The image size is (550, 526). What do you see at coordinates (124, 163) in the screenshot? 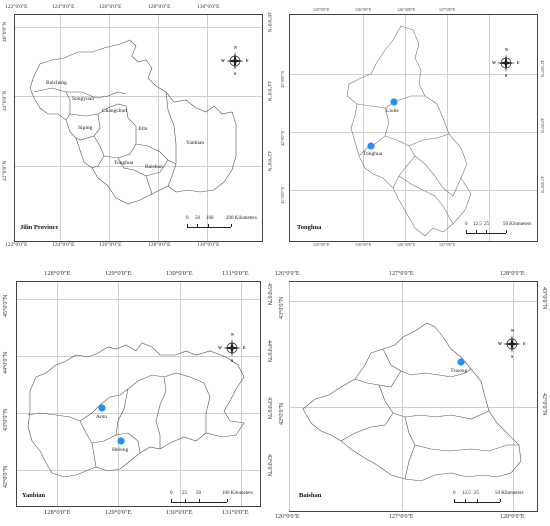
I see `place-label-tonghua: Tonghua` at bounding box center [124, 163].